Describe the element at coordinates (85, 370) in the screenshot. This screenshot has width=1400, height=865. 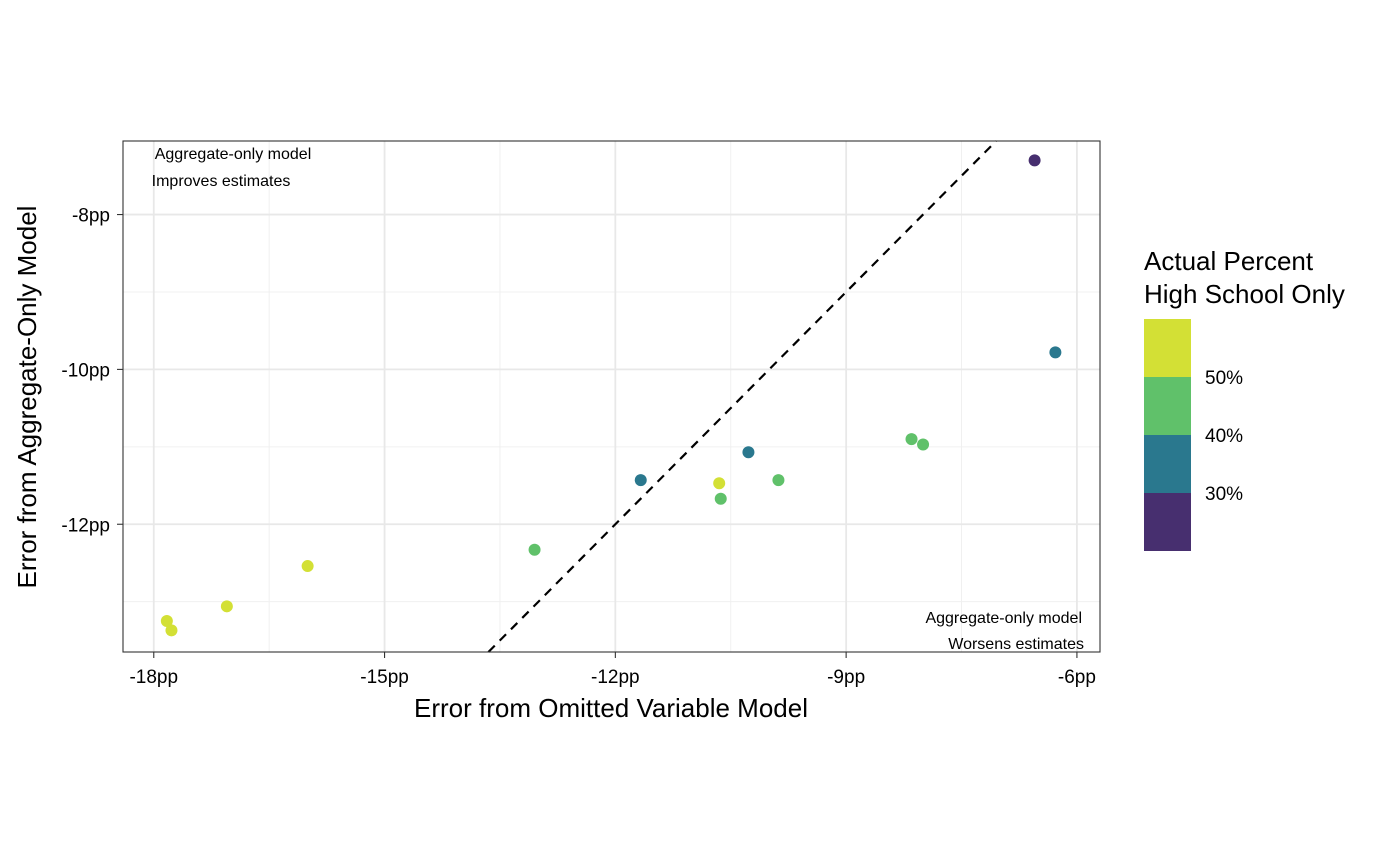
I see `y-tick-label: -10pp` at that location.